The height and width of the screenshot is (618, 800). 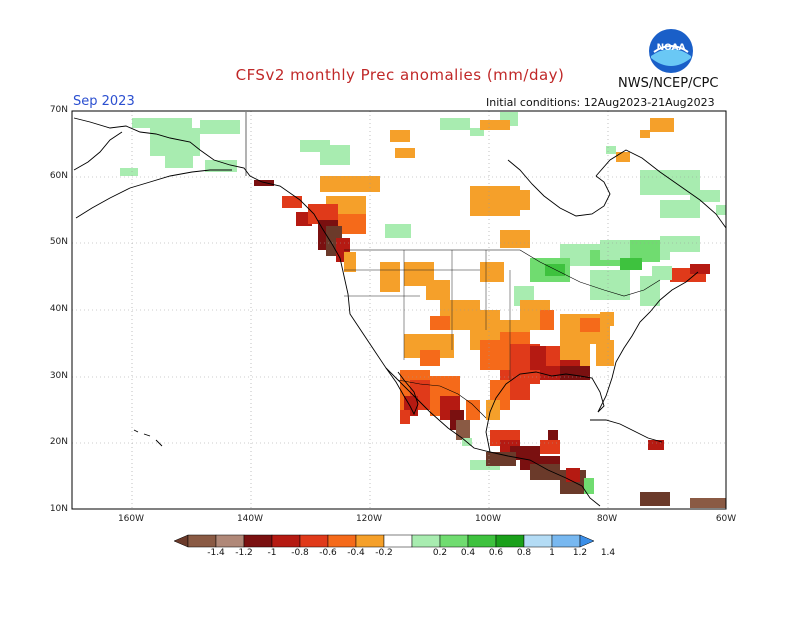 I want to click on lon-label: 140W, so click(x=250, y=519).